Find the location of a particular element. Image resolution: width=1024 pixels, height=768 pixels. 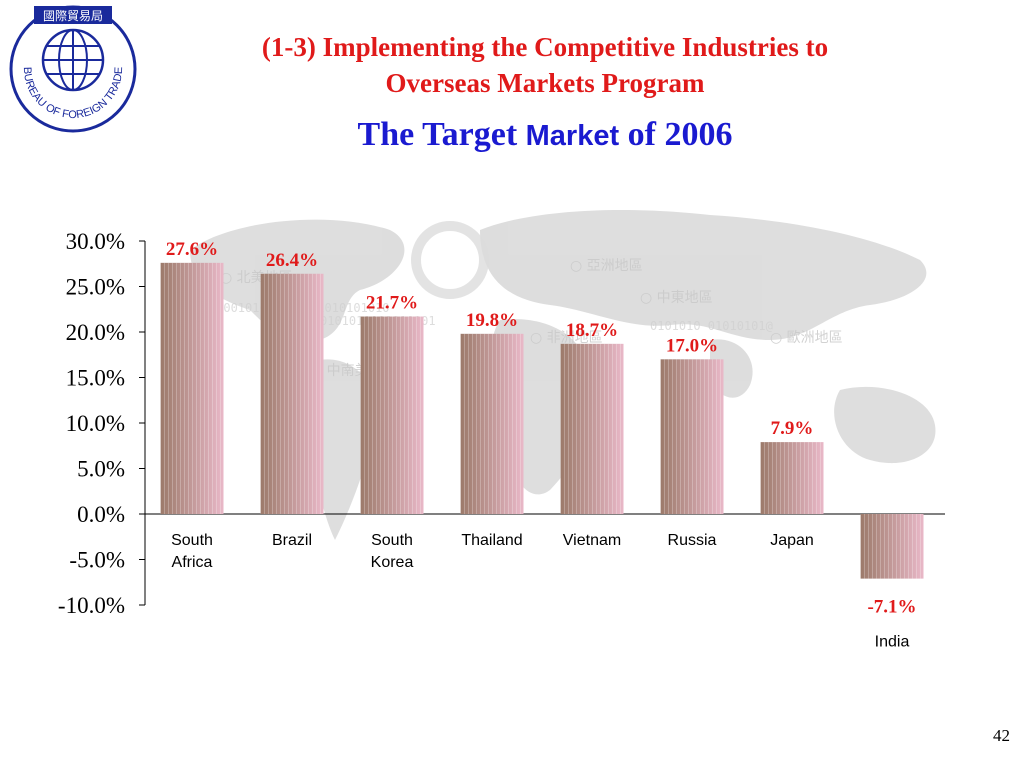

category-label: Vietnam is located at coordinates (592, 540).